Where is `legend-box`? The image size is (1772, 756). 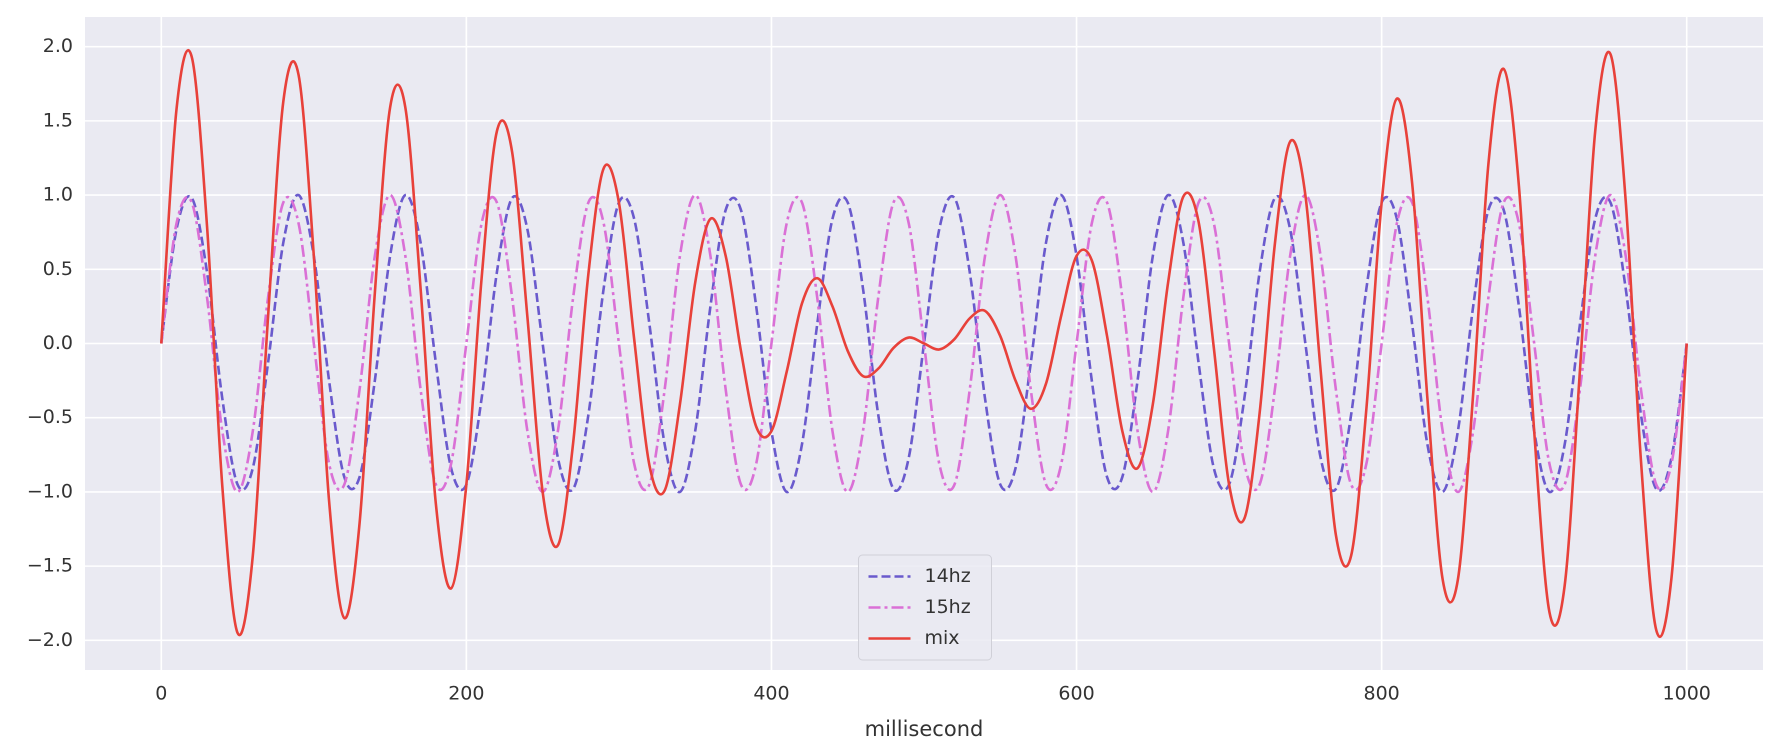 legend-box is located at coordinates (925, 607).